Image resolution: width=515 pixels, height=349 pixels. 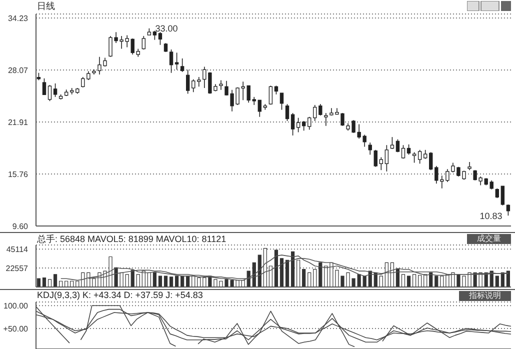 What do you see at coordinates (16, 329) in the screenshot?
I see `y-tick-label: +50.00` at bounding box center [16, 329].